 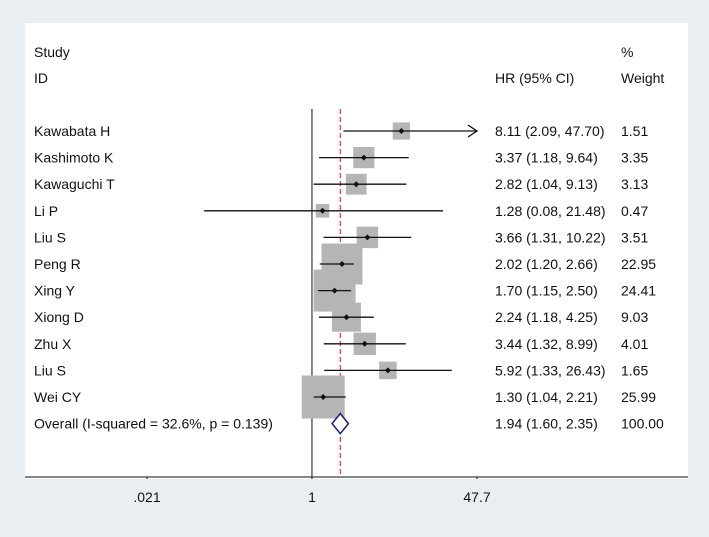 What do you see at coordinates (627, 52) in the screenshot?
I see `header-percent: %` at bounding box center [627, 52].